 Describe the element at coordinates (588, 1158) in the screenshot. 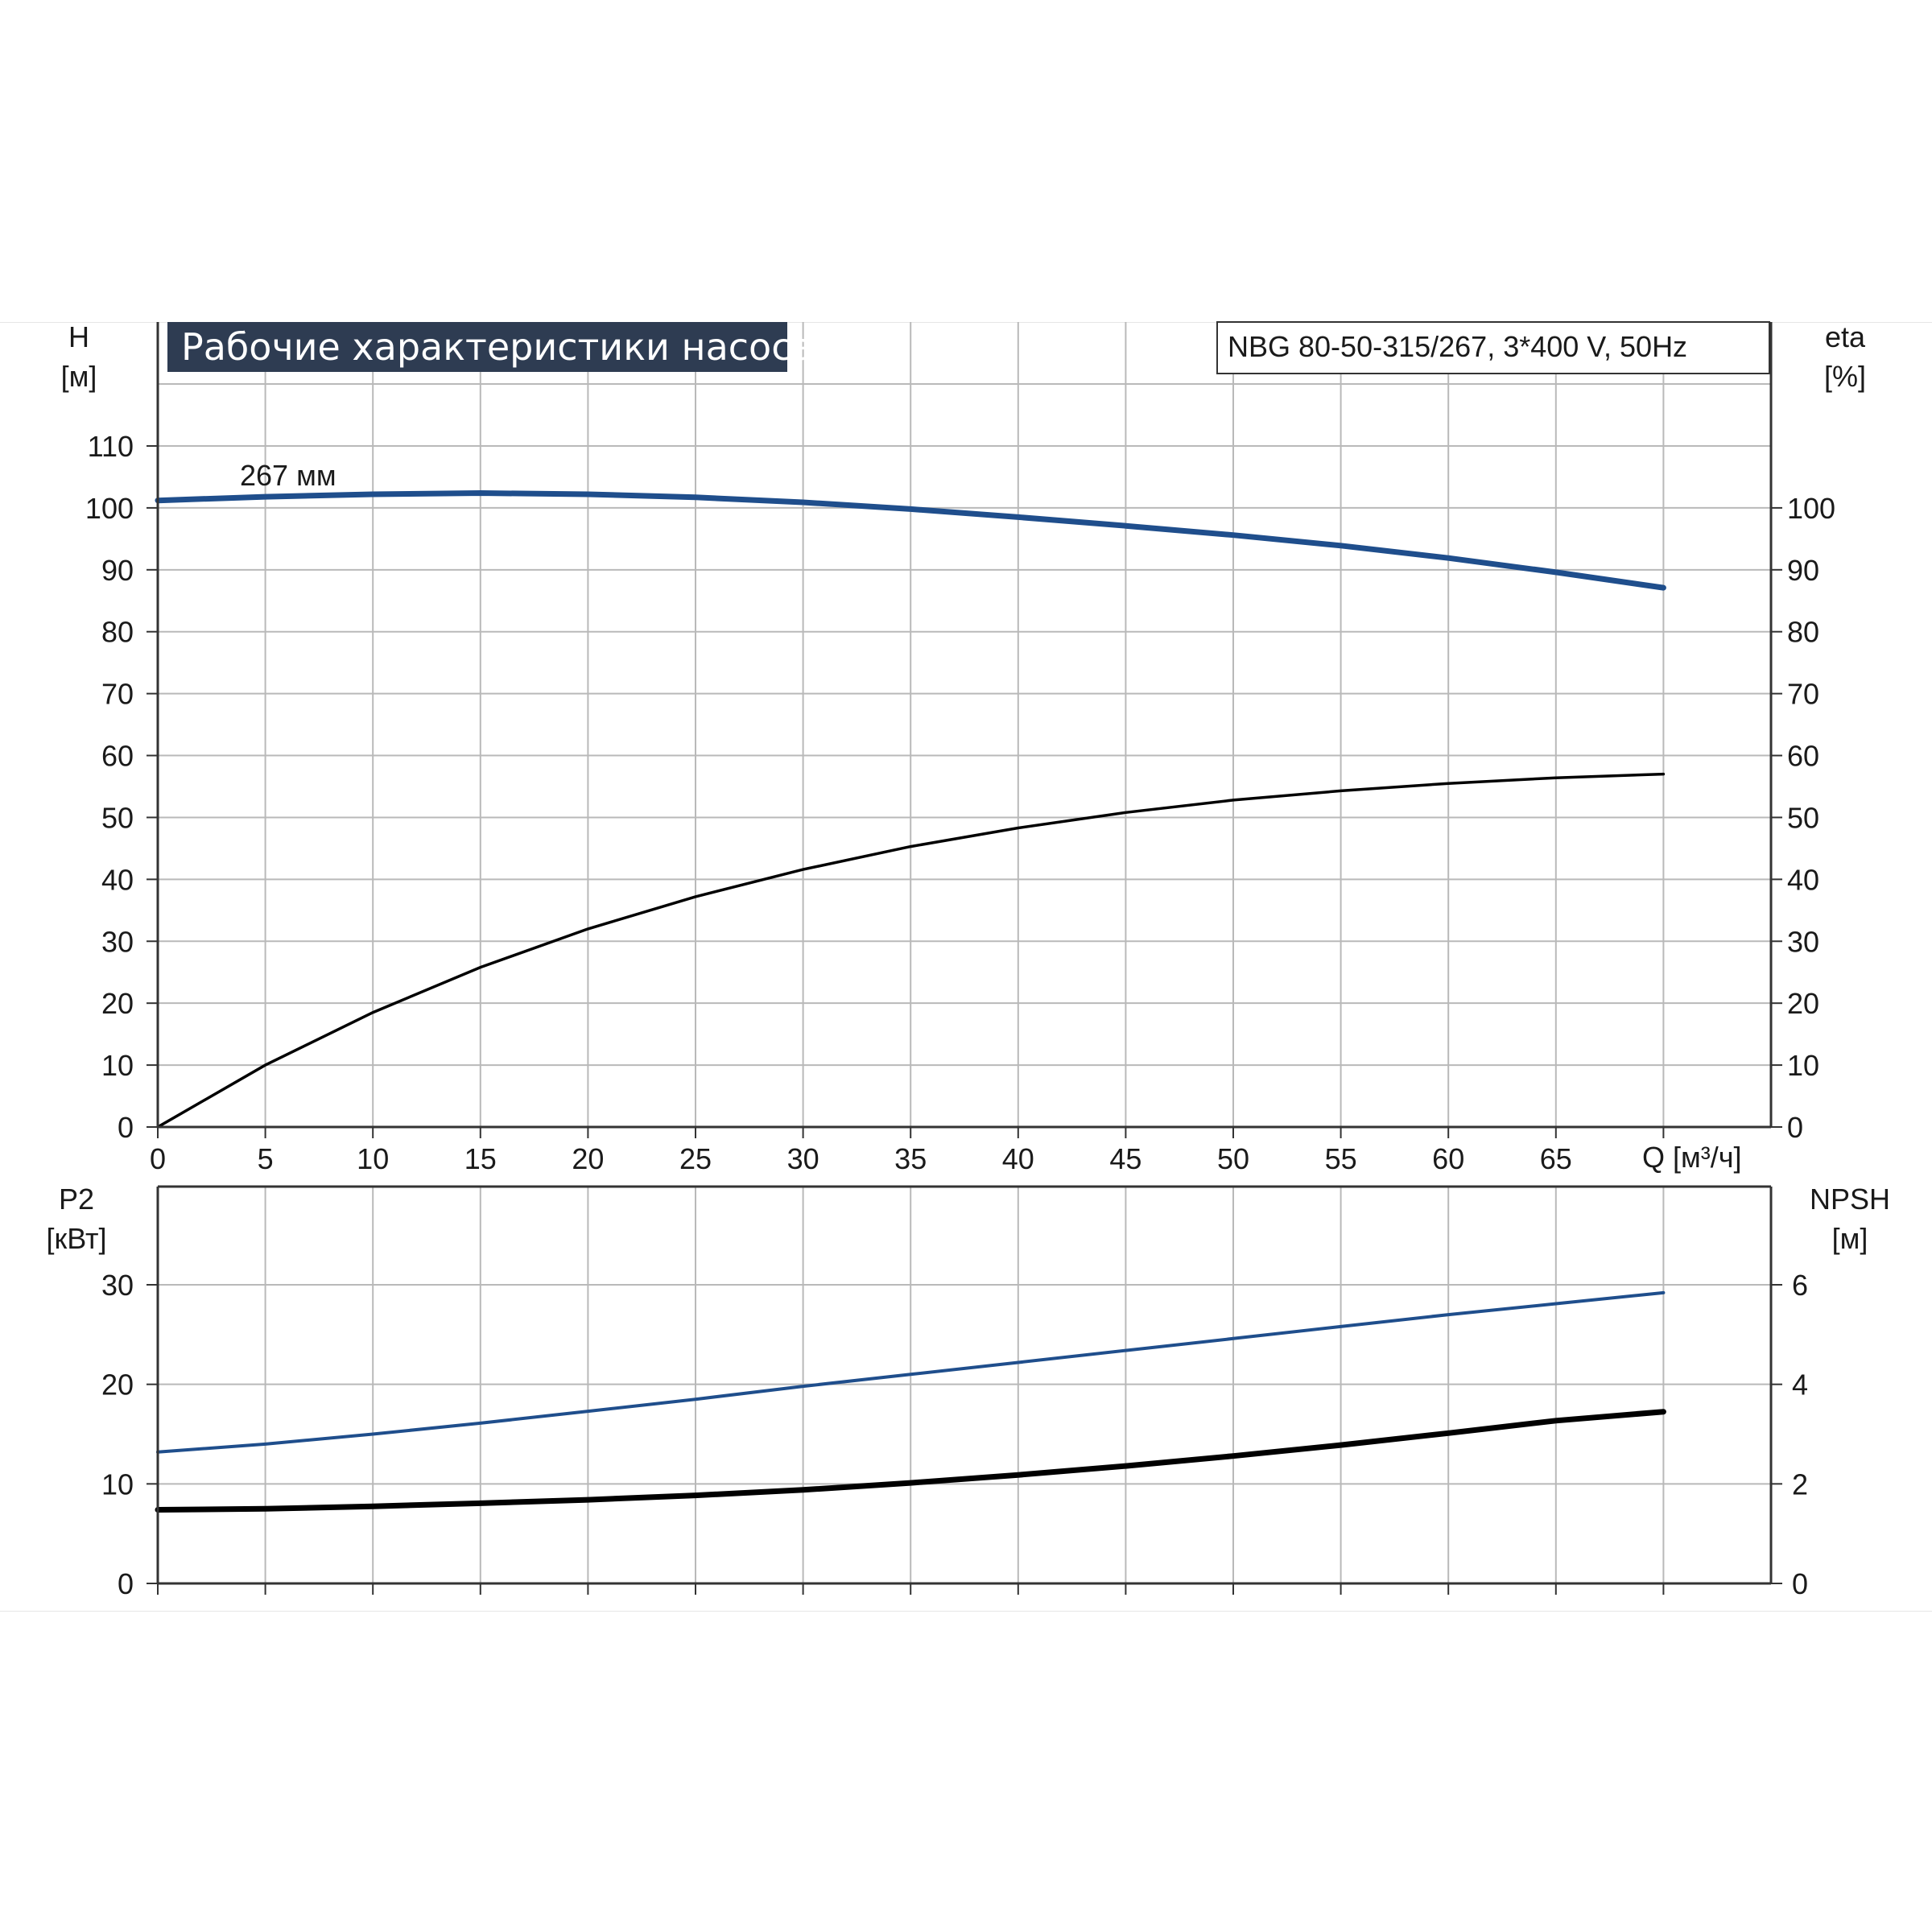

I see `x-tick-label: 20` at that location.